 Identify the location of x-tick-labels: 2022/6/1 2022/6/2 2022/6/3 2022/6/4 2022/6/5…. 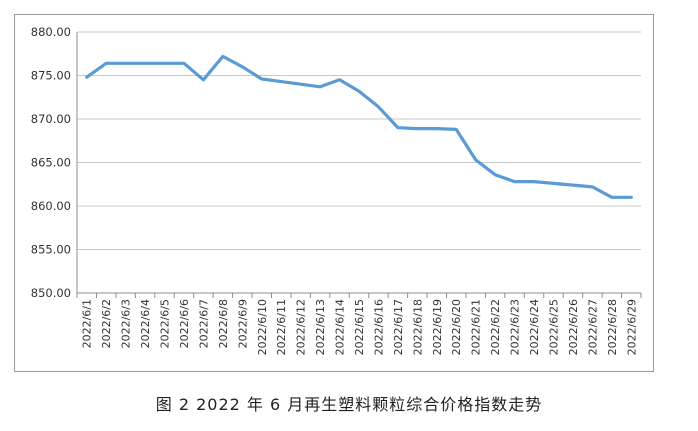
(360, 327).